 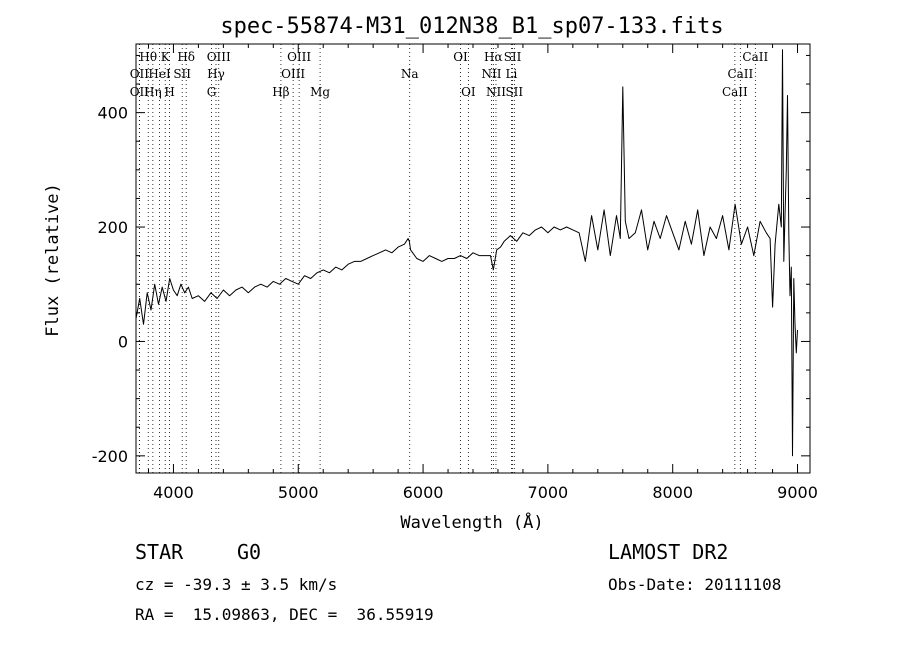 I want to click on line-marker-label-15: NII, so click(x=491, y=74).